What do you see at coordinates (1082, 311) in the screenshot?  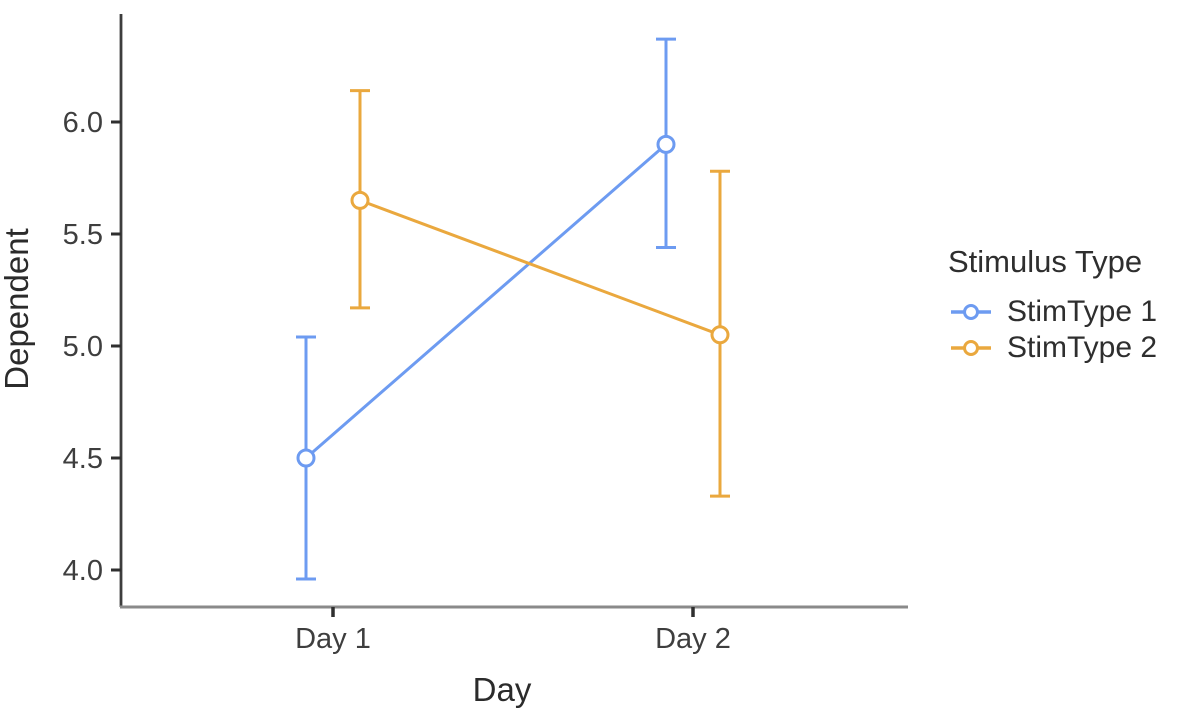 I see `legend-item-label-stimtype-1: StimType 1` at bounding box center [1082, 311].